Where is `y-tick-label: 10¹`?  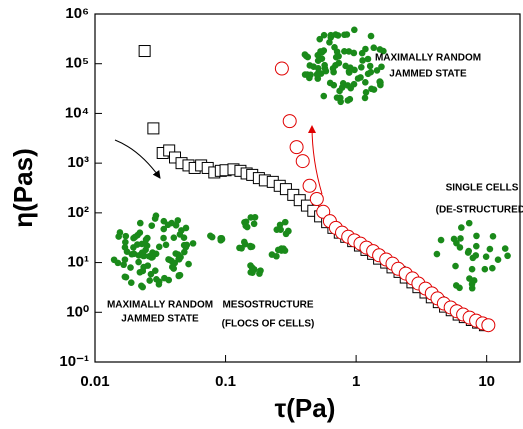
y-tick-label: 10¹ is located at coordinates (78, 262).